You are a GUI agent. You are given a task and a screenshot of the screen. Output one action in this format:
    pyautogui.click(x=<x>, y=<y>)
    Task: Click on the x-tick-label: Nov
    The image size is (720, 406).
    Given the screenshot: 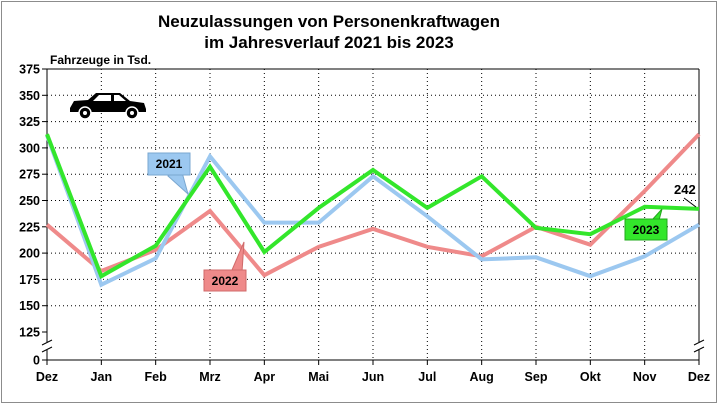 What is the action you would take?
    pyautogui.click(x=645, y=377)
    